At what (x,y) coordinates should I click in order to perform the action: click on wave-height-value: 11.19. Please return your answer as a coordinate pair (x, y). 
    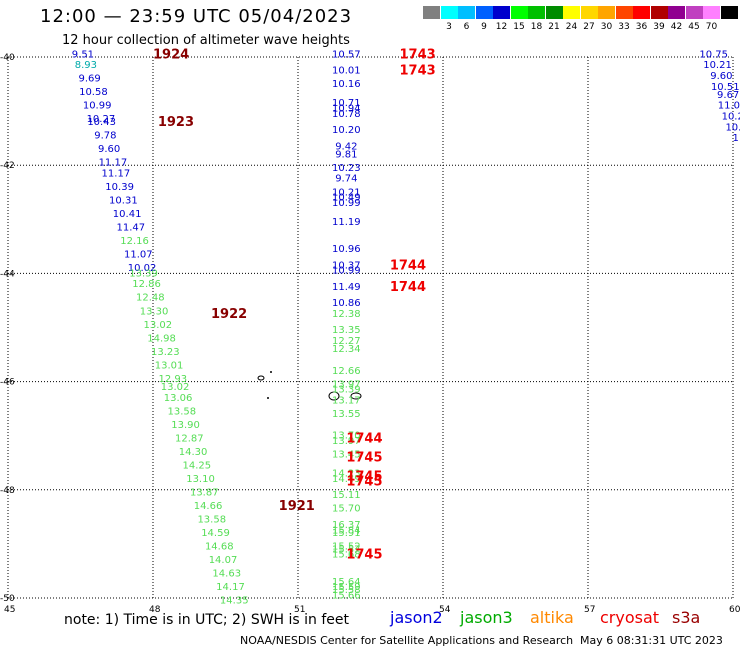
    Looking at the image, I should click on (346, 222).